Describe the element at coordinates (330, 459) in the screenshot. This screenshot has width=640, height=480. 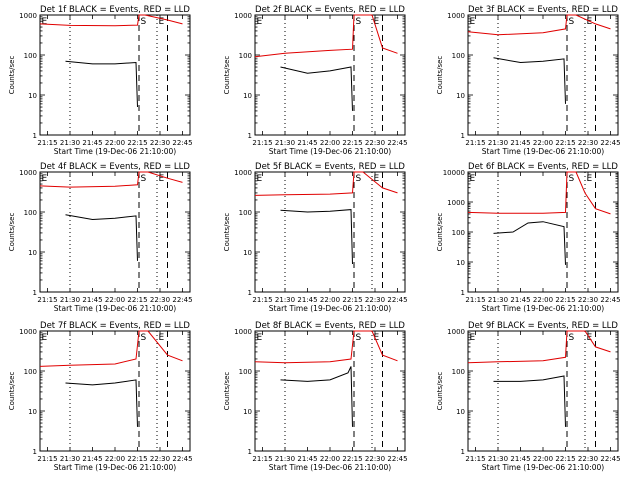
I see `chart-8-xtick-label: 22:00` at that location.